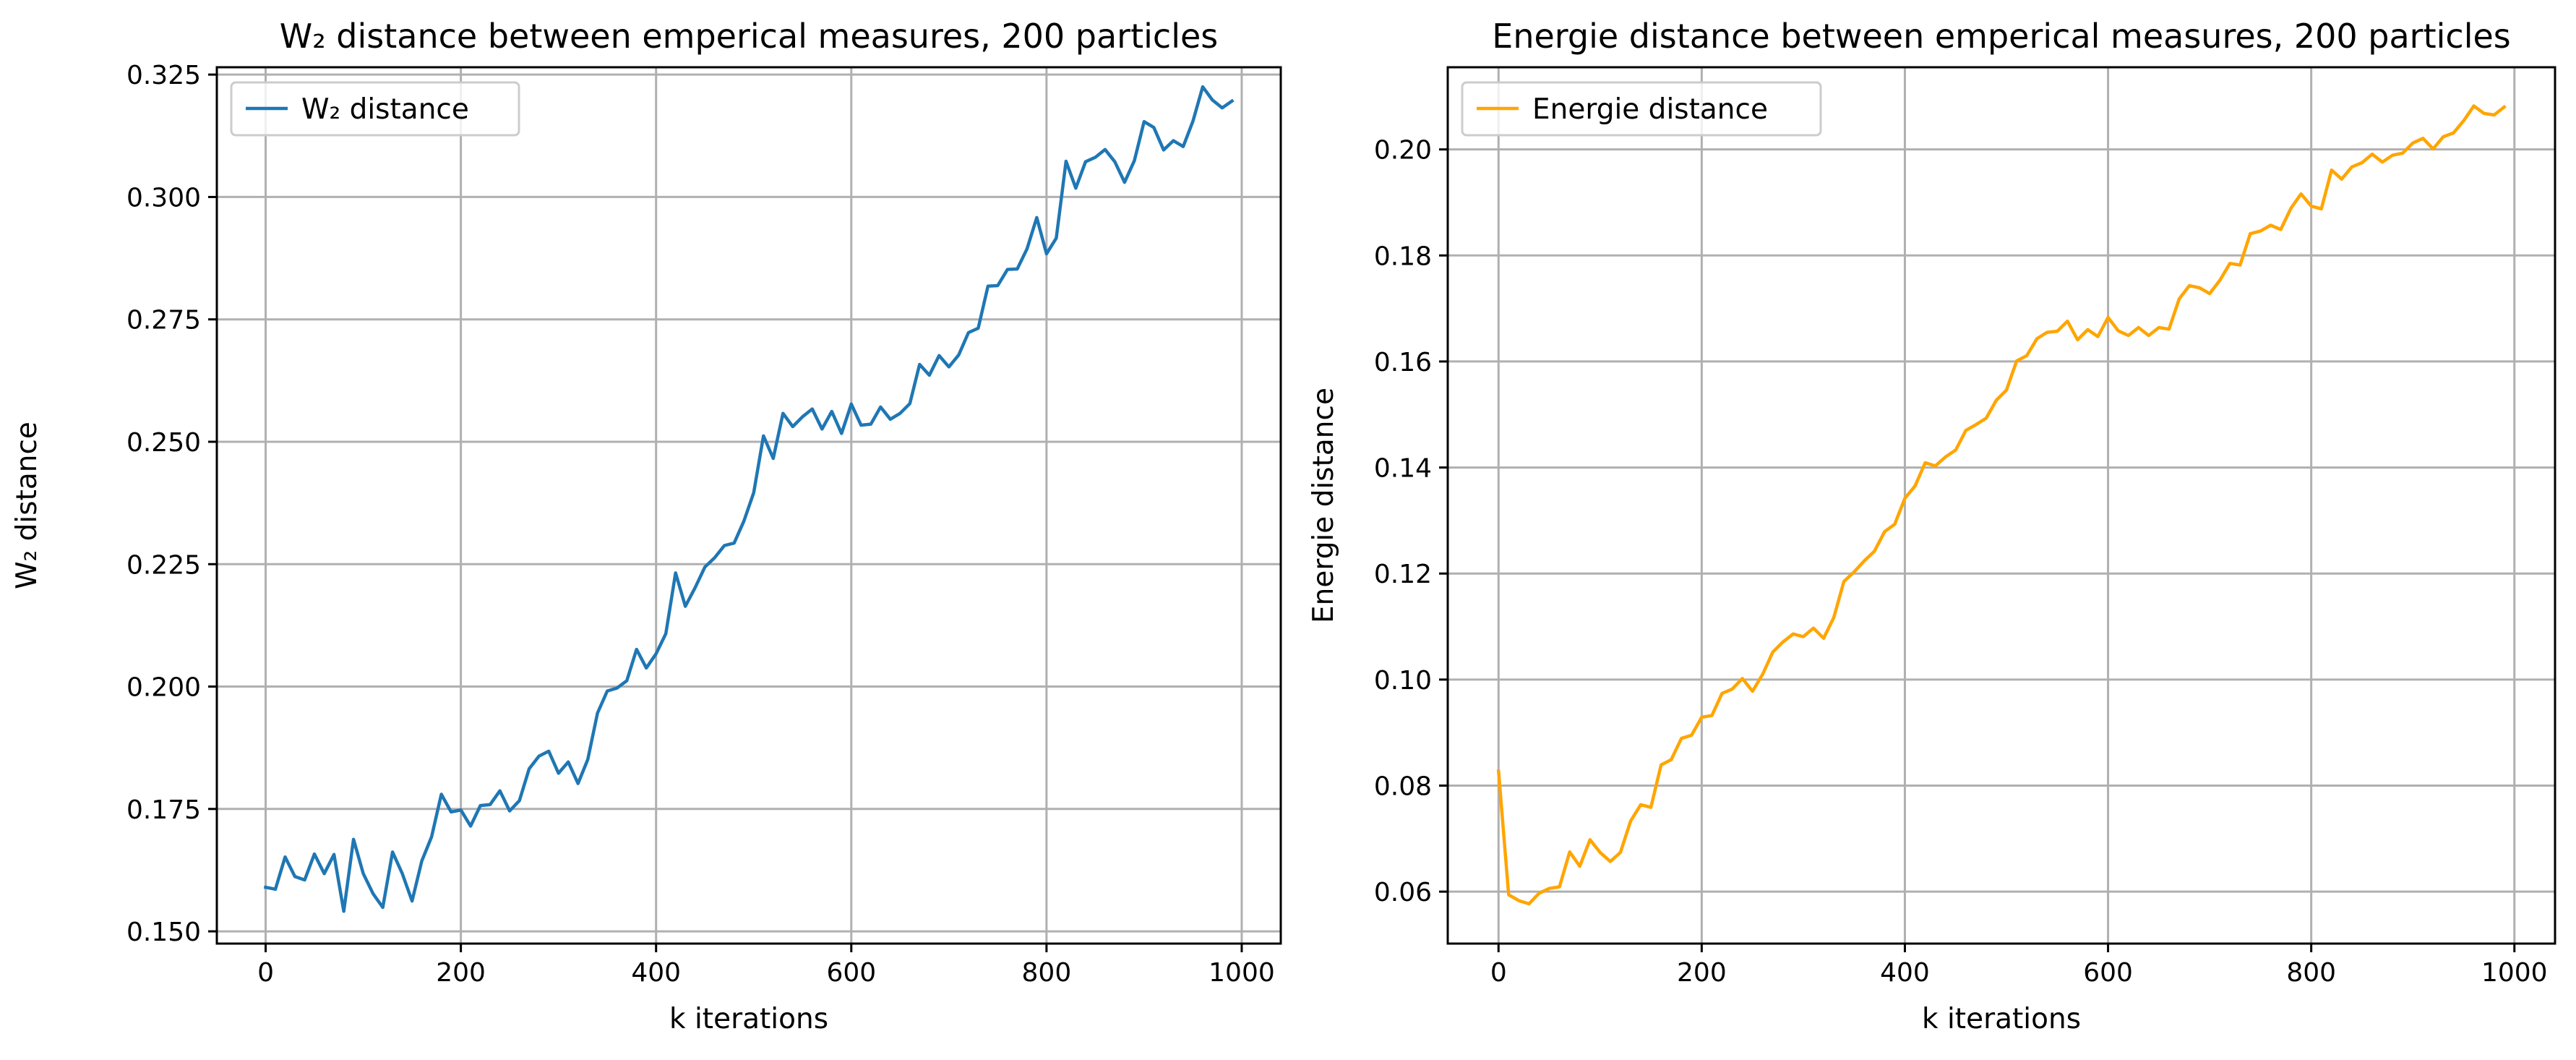 This screenshot has height=1060, width=2576. I want to click on y-tick-label: 0.20, so click(1403, 151).